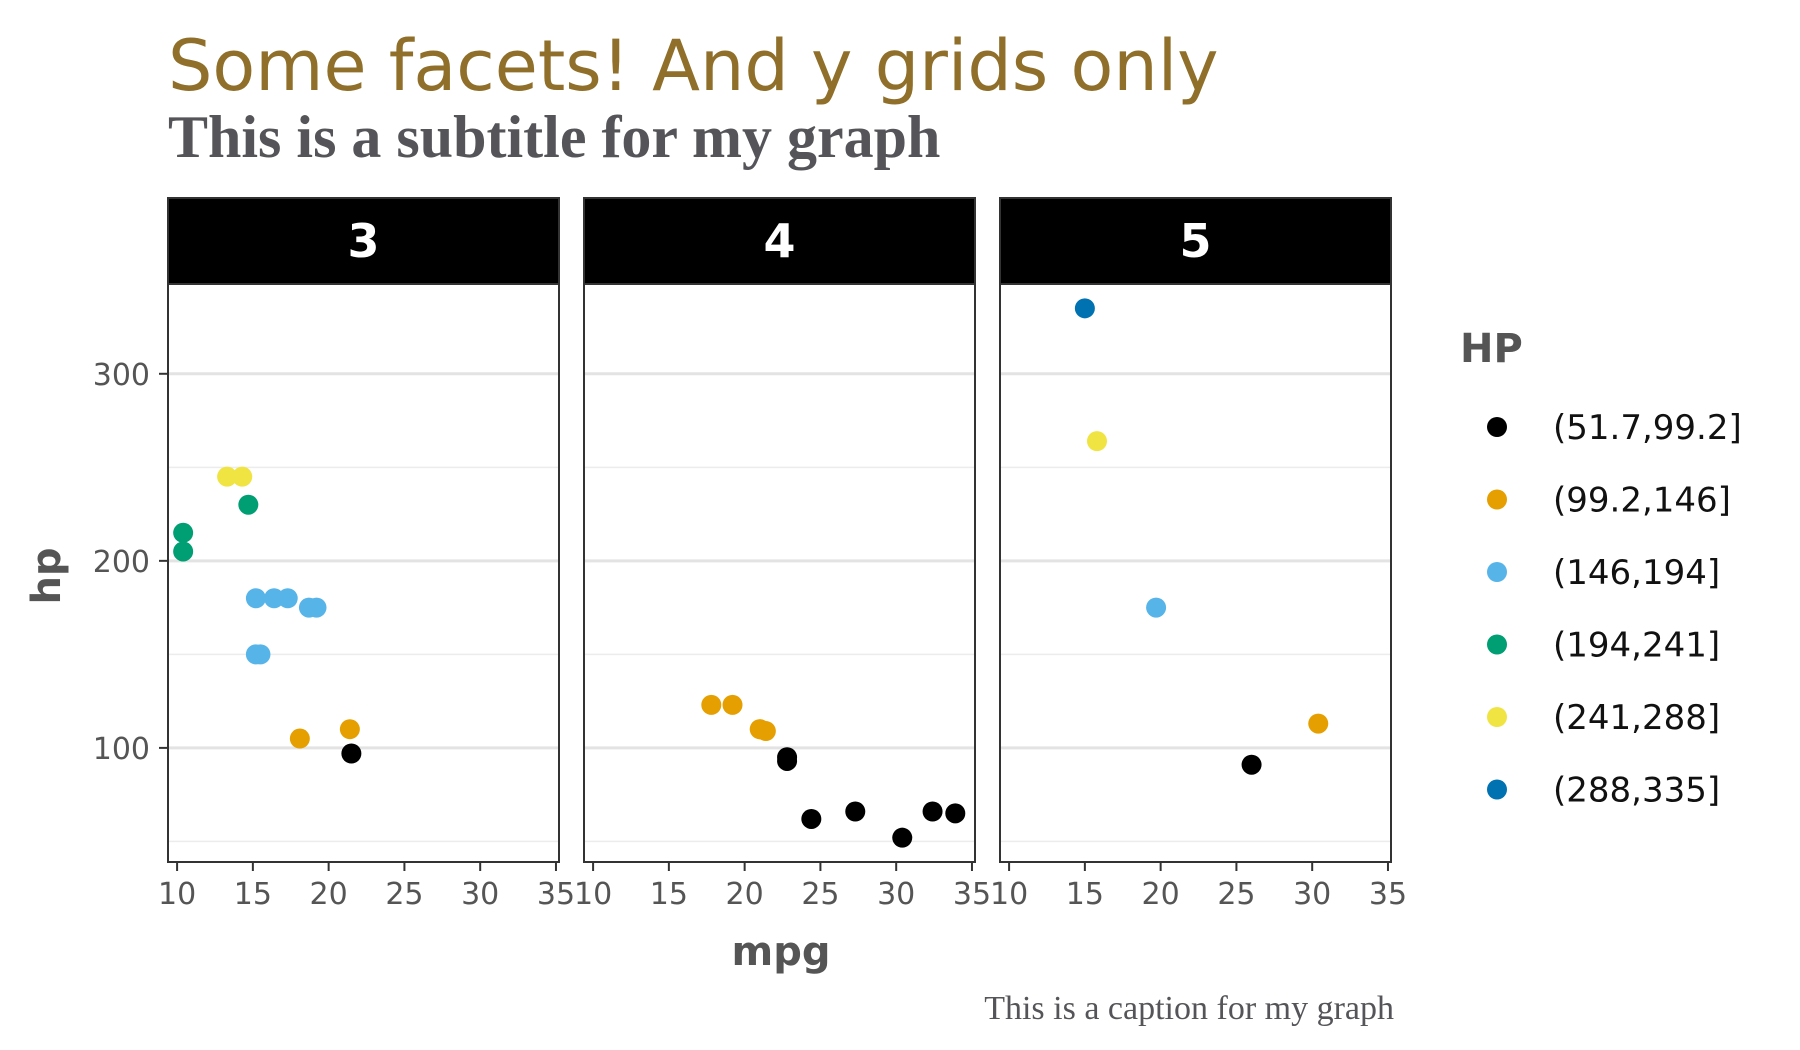 This screenshot has height=1050, width=1800. Describe the element at coordinates (1189, 1008) in the screenshot. I see `chart-caption: This is a caption for my graph` at that location.